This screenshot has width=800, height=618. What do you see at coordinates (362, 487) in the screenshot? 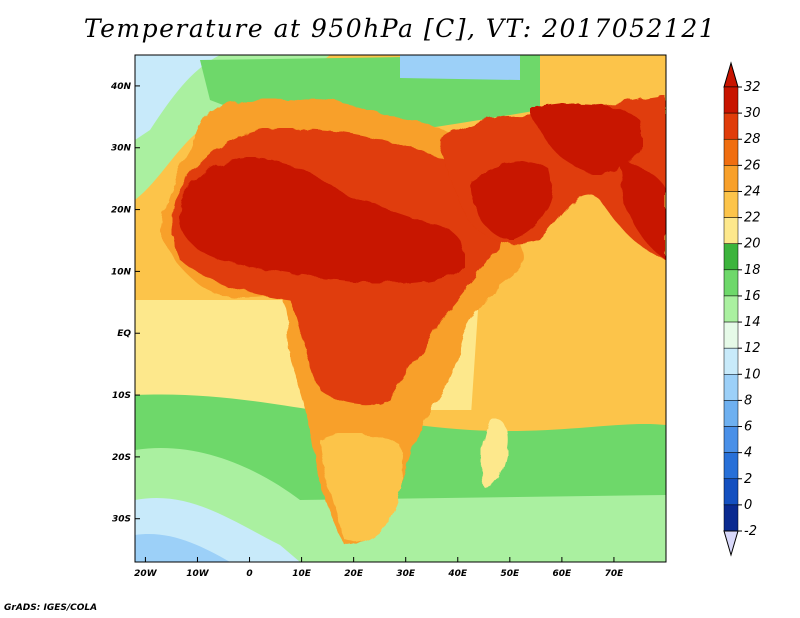
I see `southern-africa-cool` at bounding box center [362, 487].